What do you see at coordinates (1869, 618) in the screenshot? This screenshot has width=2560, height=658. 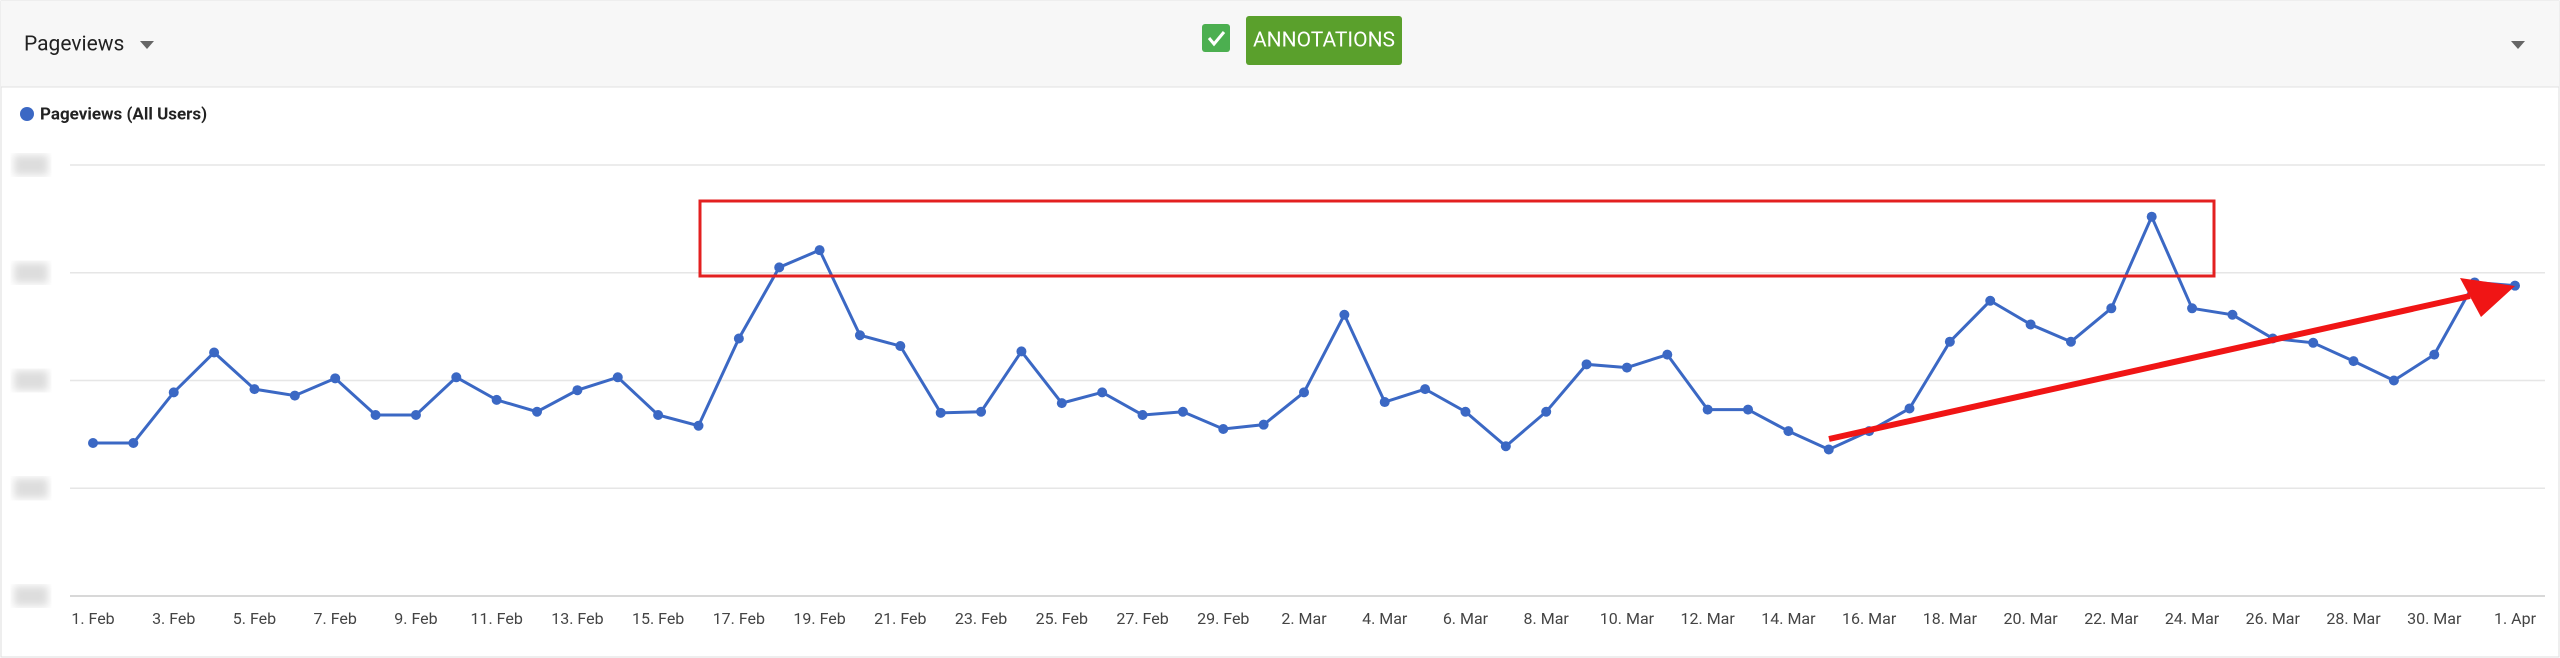 I see `x-tick-label: 16. Mar` at bounding box center [1869, 618].